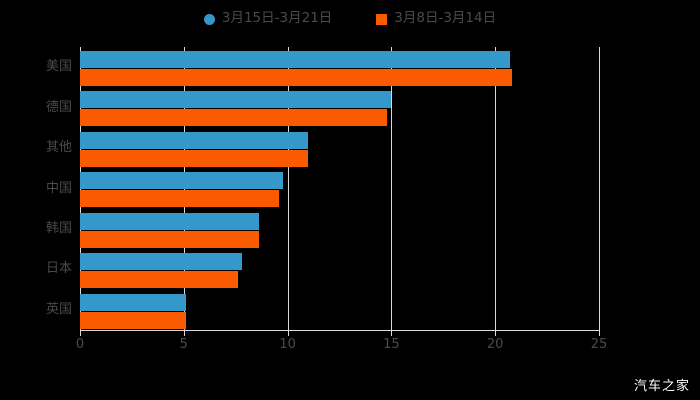 The width and height of the screenshot is (700, 400). Describe the element at coordinates (350, 19) in the screenshot. I see `chart-legend: 3月15日-3月21日 3月8日-3月14日` at that location.